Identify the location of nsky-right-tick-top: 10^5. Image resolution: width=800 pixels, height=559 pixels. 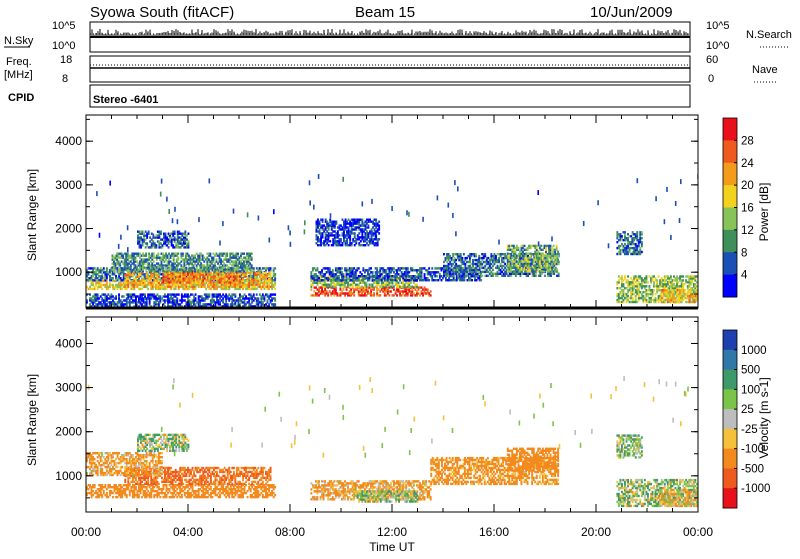
(718, 26).